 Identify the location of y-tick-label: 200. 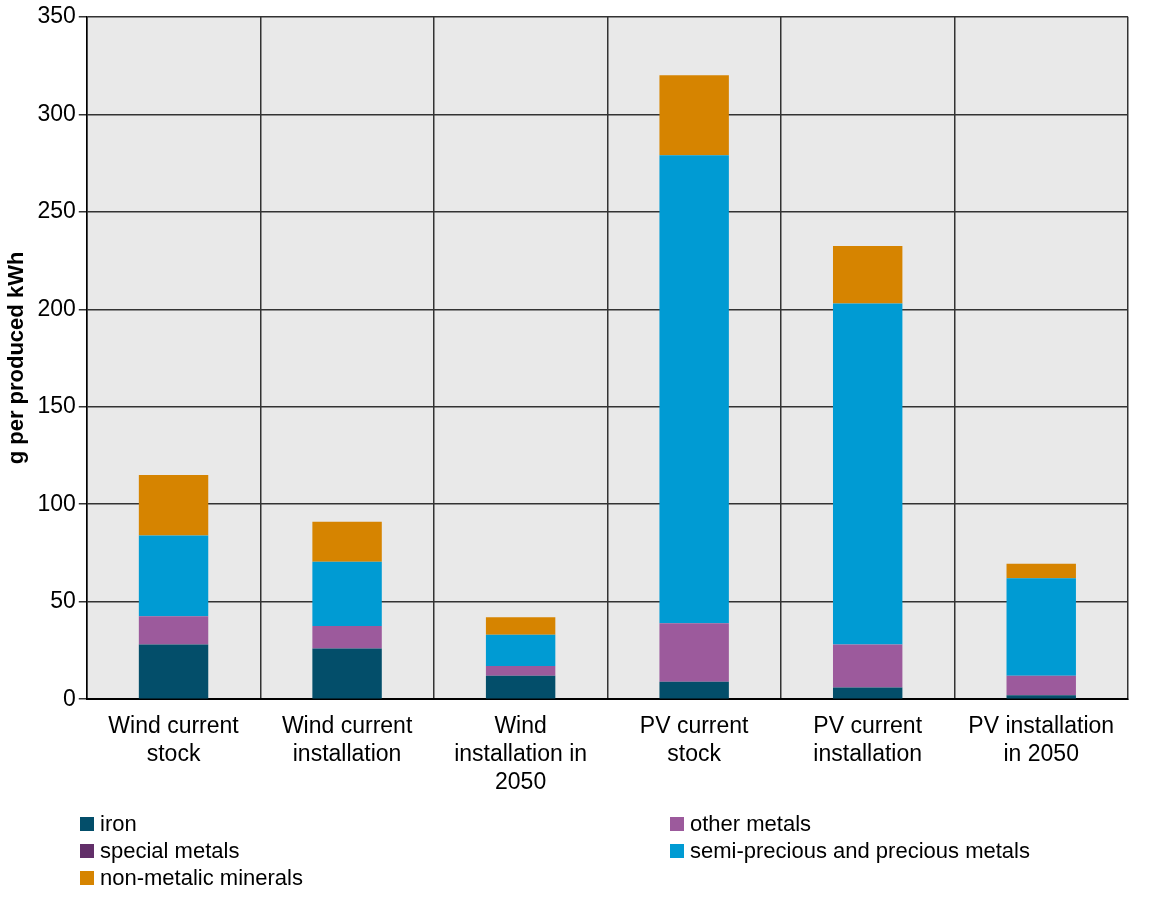
(56, 307).